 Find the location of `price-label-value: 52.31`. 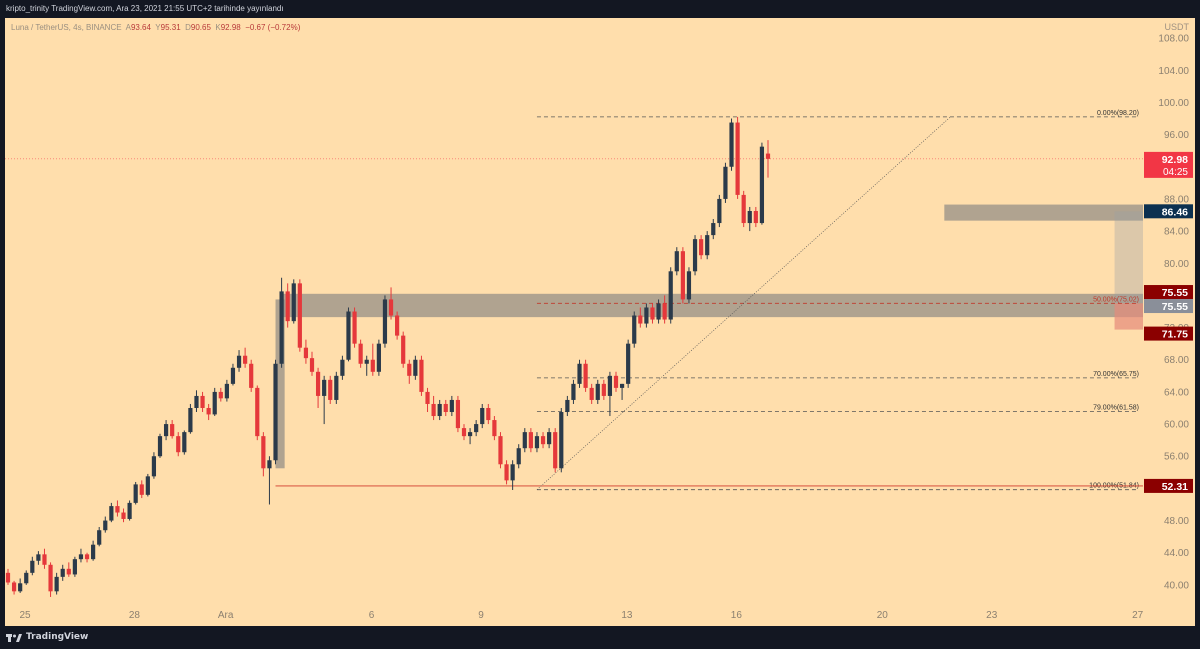

price-label-value: 52.31 is located at coordinates (1175, 487).